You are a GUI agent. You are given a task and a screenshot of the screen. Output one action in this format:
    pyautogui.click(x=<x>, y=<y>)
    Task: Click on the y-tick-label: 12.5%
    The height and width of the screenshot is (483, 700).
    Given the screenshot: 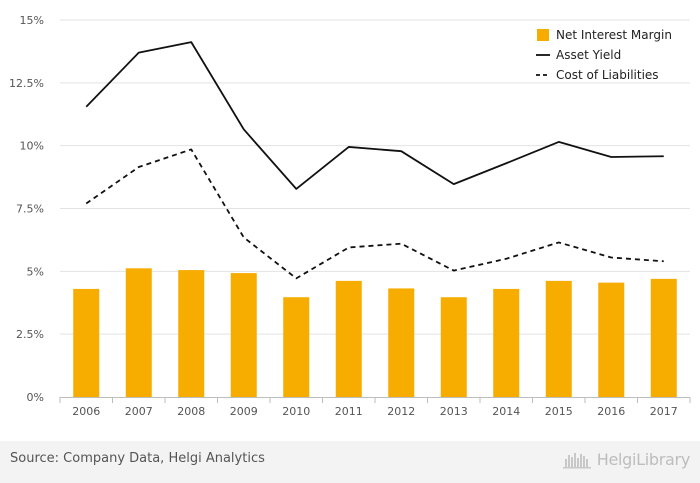 What is the action you would take?
    pyautogui.click(x=26, y=83)
    